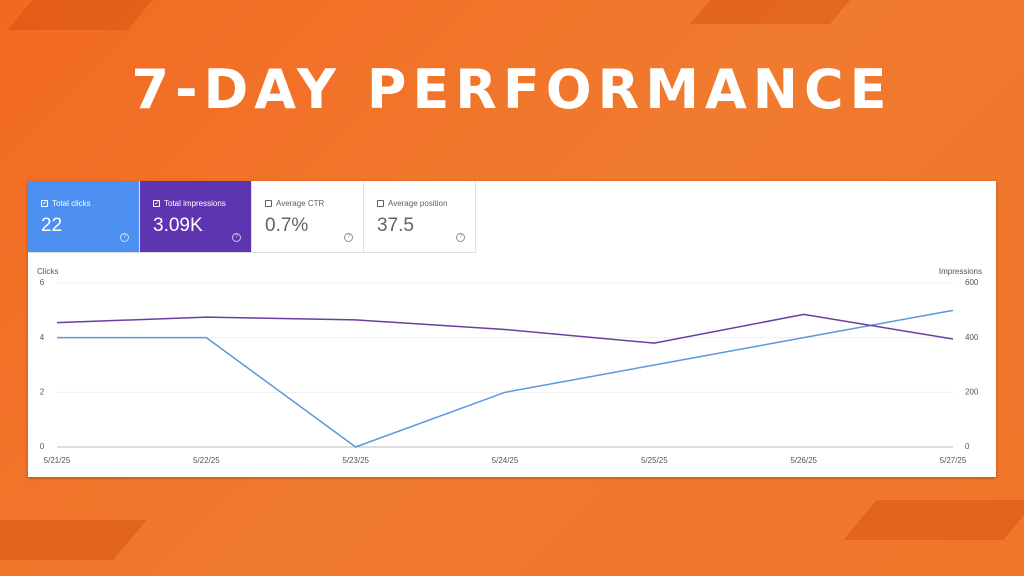 The width and height of the screenshot is (1024, 576). What do you see at coordinates (178, 225) in the screenshot?
I see `metric-value: 3.09K` at bounding box center [178, 225].